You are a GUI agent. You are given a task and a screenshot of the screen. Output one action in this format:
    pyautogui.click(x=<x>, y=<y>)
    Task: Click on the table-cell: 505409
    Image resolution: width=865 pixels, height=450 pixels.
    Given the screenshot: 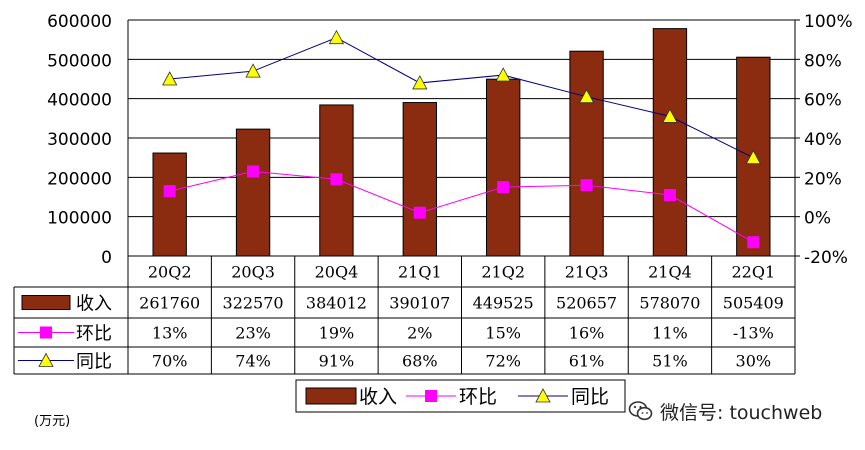 What is the action you would take?
    pyautogui.click(x=753, y=303)
    